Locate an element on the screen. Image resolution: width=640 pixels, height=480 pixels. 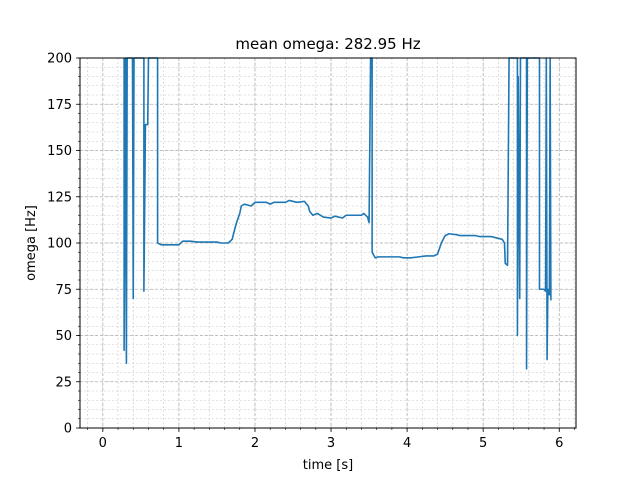
y-axis-ticks: 0 25 50 75 100 125 150 175 200 is located at coordinates (63, 244).